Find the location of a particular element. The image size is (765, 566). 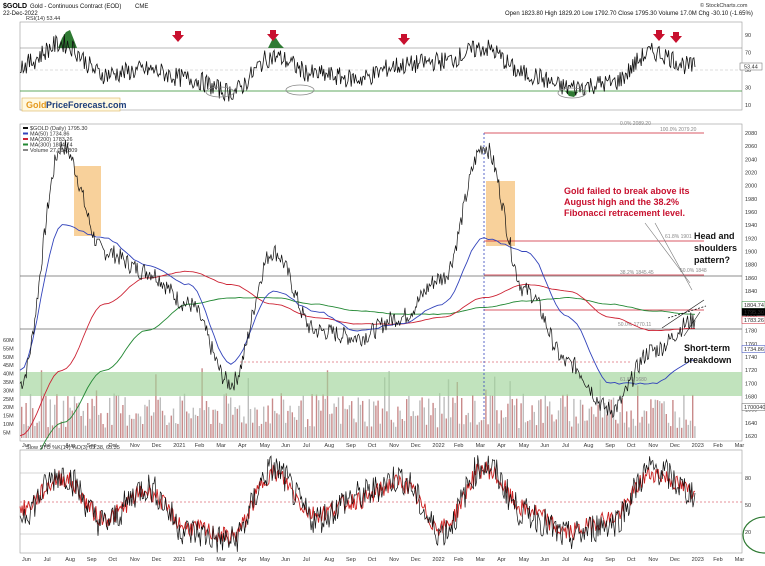

price-tick-label: 1900 is located at coordinates (751, 253).